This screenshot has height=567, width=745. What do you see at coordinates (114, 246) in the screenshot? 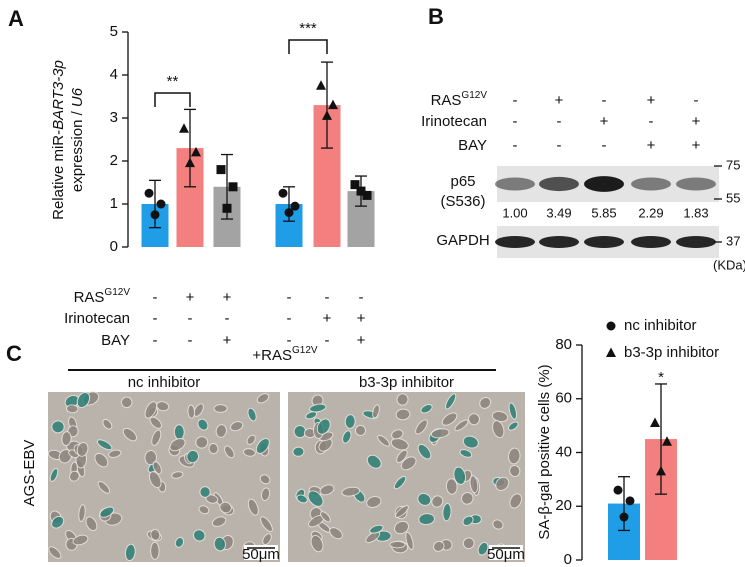
I see `y-tick-label: 0` at bounding box center [114, 246].